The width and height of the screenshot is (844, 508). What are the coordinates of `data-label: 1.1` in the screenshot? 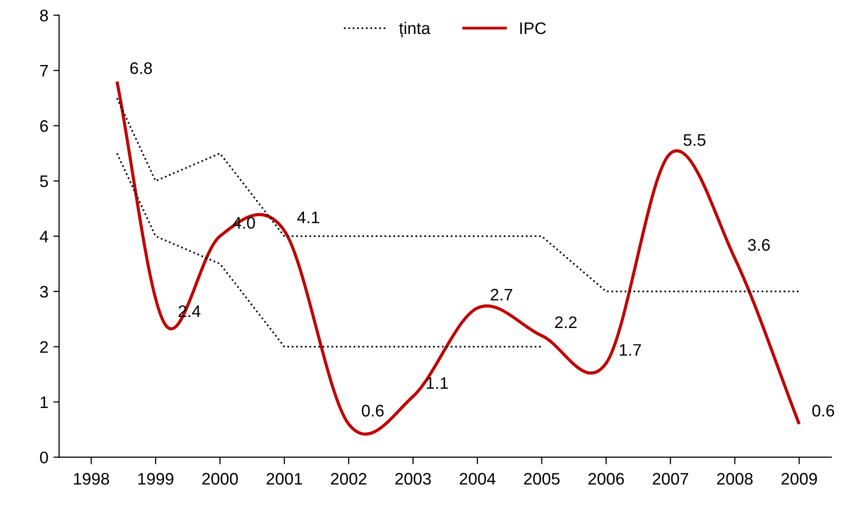 It's located at (437, 383).